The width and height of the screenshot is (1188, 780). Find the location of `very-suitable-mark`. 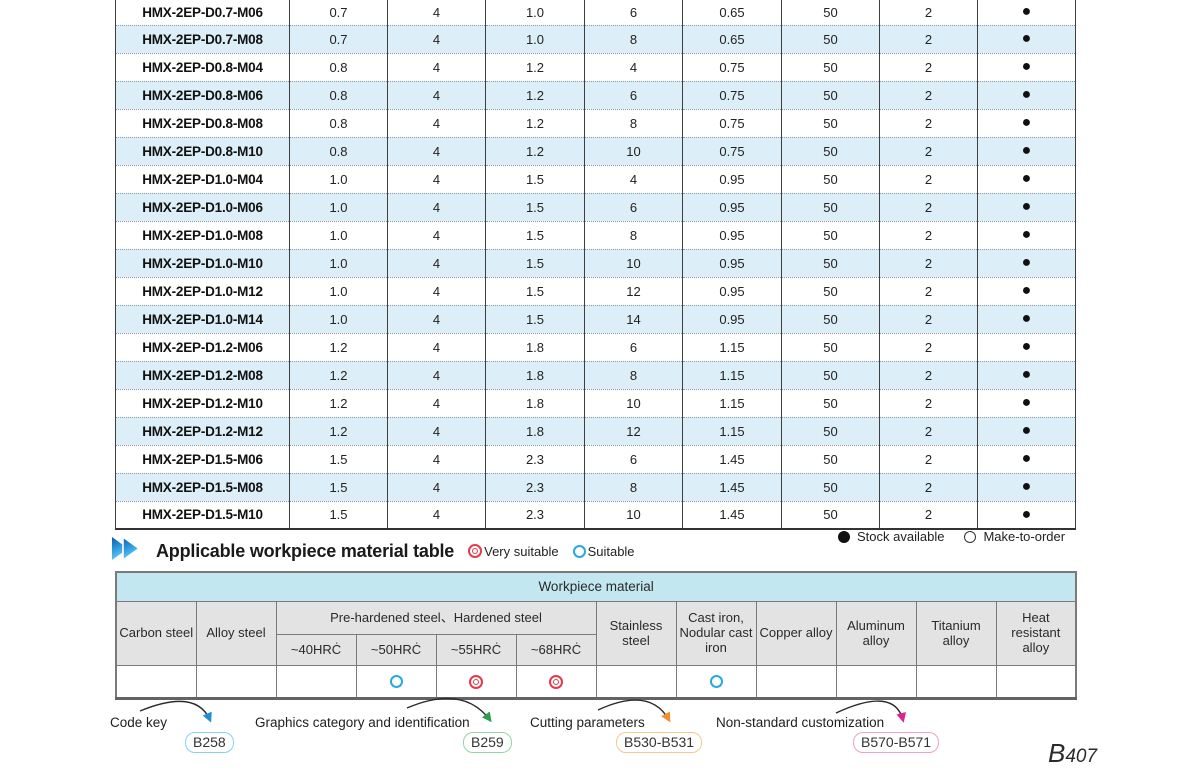

very-suitable-mark is located at coordinates (476, 681).